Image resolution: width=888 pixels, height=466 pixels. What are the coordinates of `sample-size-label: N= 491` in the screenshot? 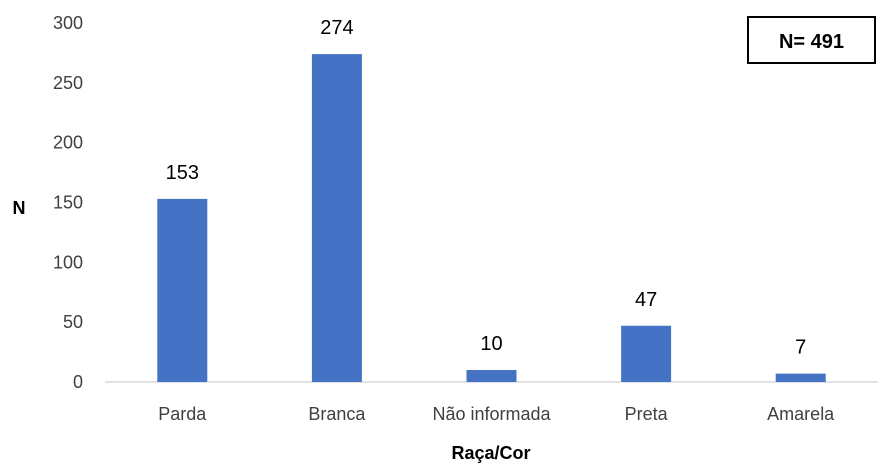 It's located at (811, 42).